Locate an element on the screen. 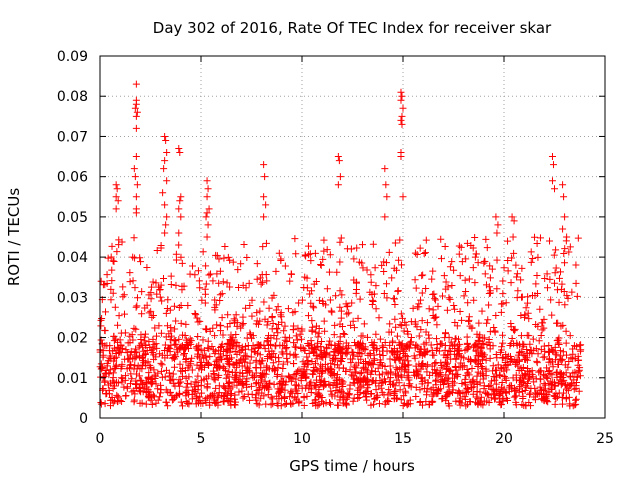 Image resolution: width=640 pixels, height=480 pixels. y-tick-label: 0 is located at coordinates (83, 419).